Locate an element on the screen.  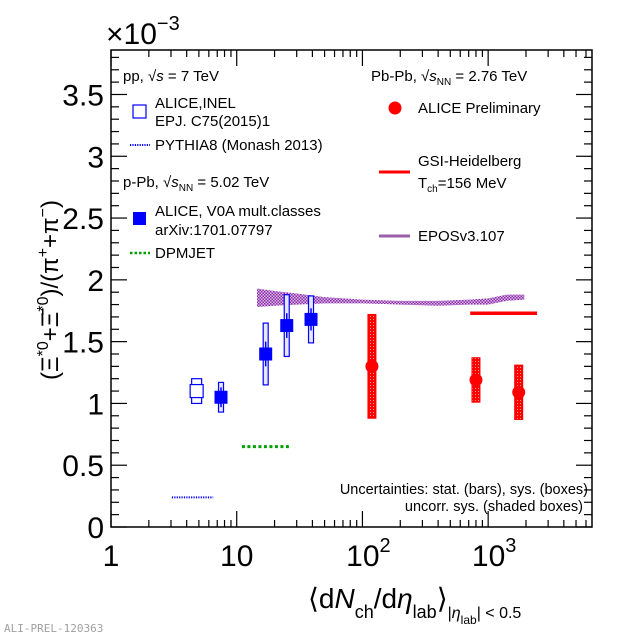
y-tick-label: 2 is located at coordinates (95, 281).